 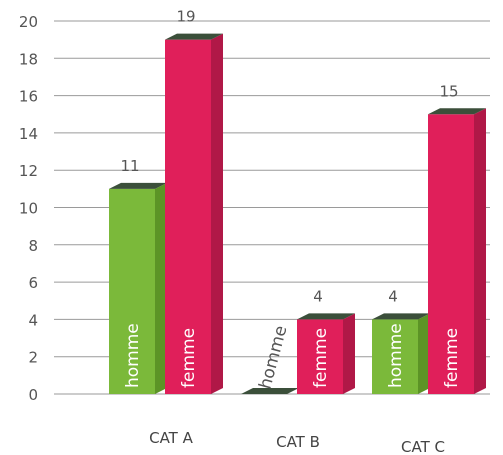 I want to click on bar-femme-cat-b: femme, so click(x=326, y=353).